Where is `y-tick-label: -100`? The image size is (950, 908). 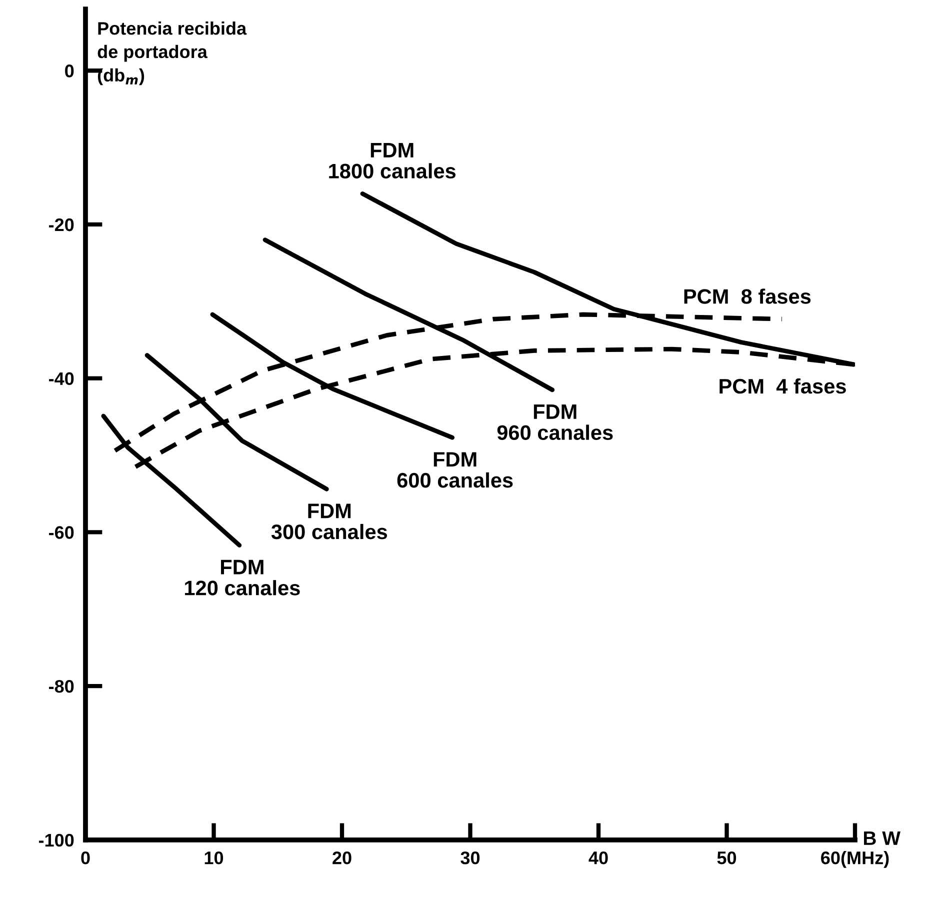
y-tick-label: -100 is located at coordinates (56, 840).